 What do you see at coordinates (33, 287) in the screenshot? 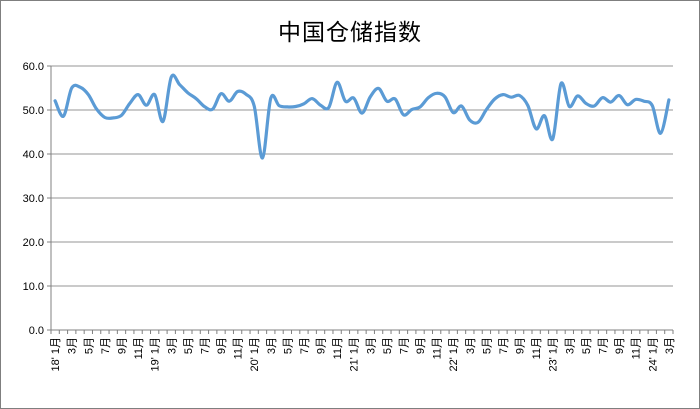
I see `y-axis-label: 10.0` at bounding box center [33, 287].